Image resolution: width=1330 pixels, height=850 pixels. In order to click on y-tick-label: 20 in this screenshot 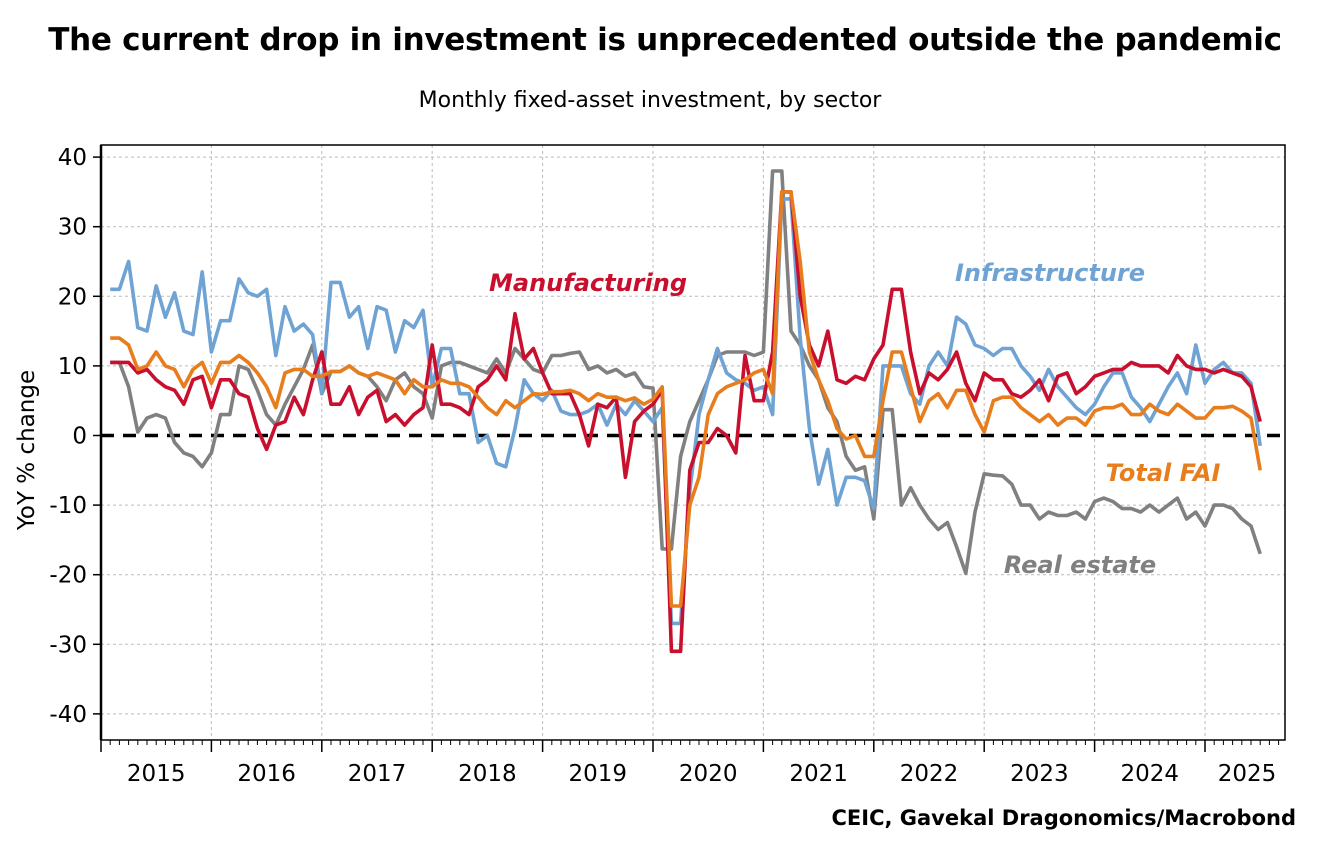, I will do `click(72, 297)`.